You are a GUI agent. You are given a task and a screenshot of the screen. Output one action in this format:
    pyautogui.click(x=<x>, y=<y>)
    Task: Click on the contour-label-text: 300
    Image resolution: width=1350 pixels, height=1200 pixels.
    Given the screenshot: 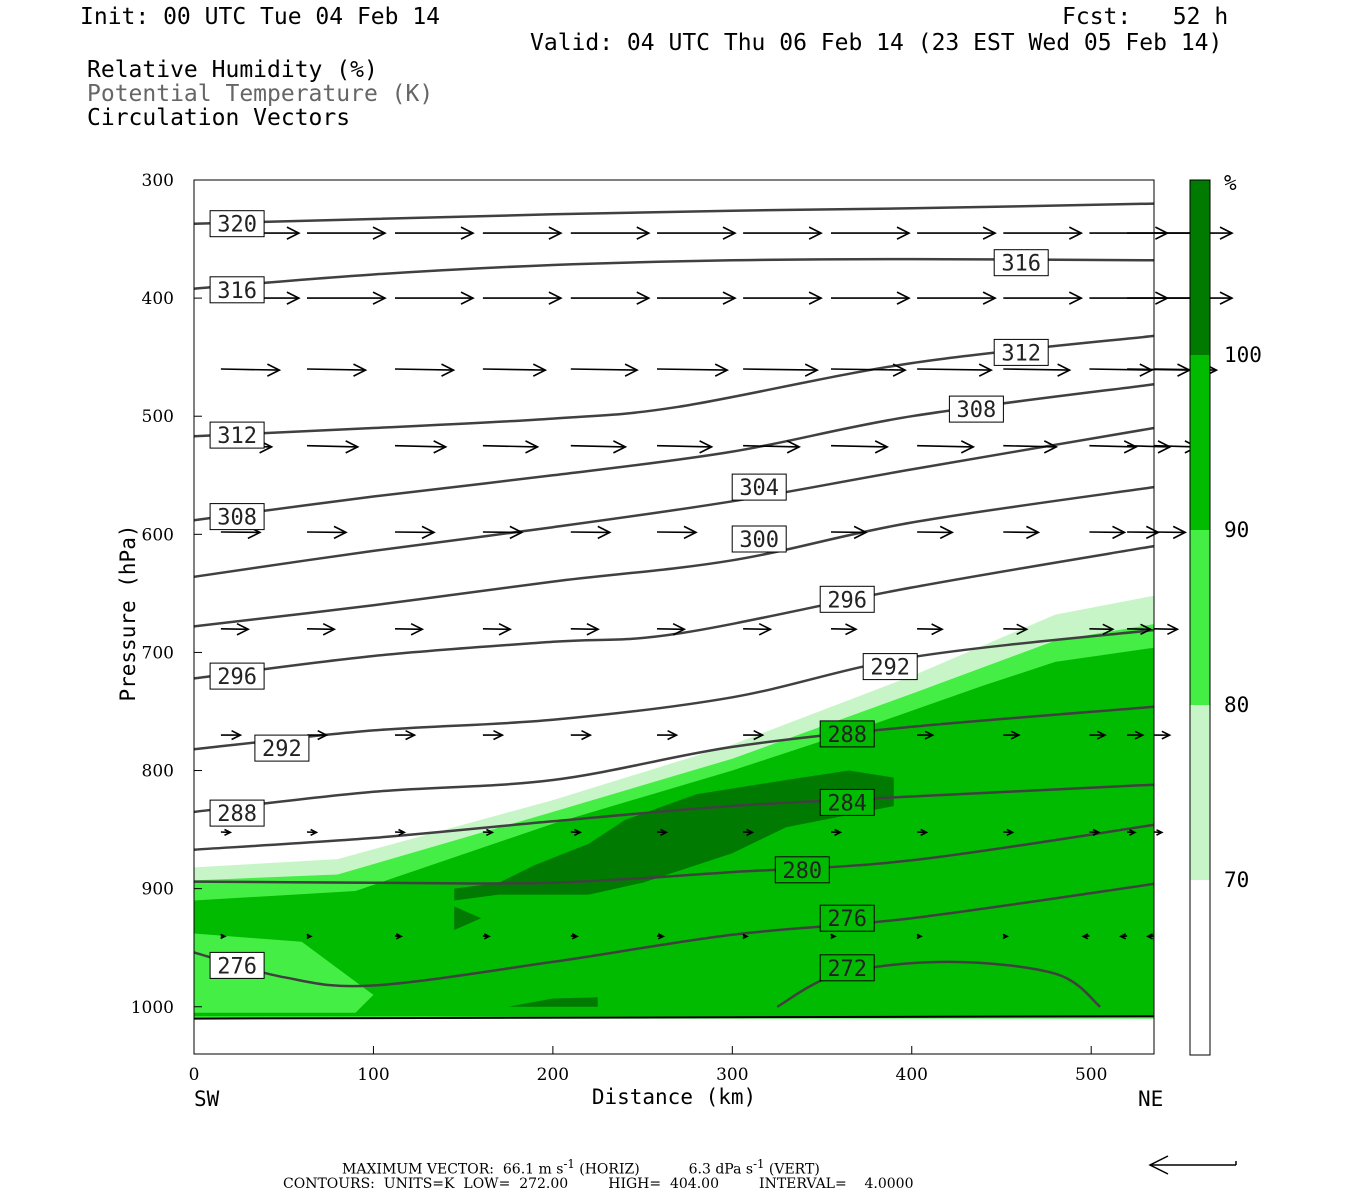 What is the action you would take?
    pyautogui.click(x=759, y=540)
    